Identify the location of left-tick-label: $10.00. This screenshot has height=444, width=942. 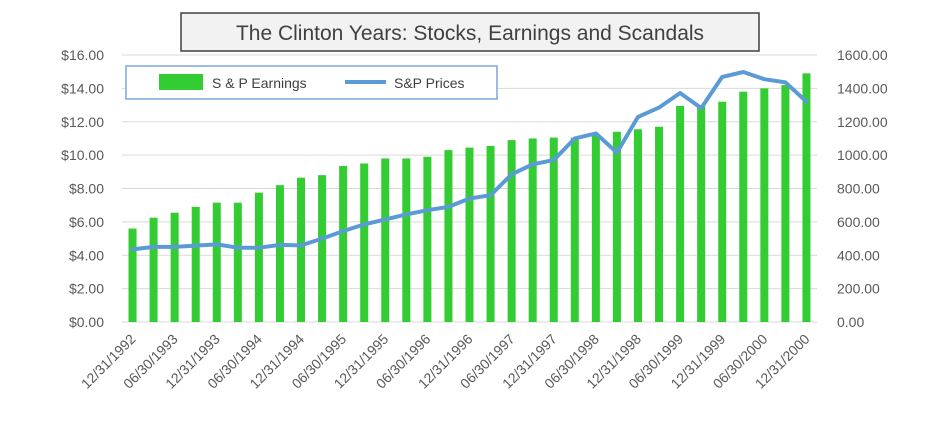
(82, 155).